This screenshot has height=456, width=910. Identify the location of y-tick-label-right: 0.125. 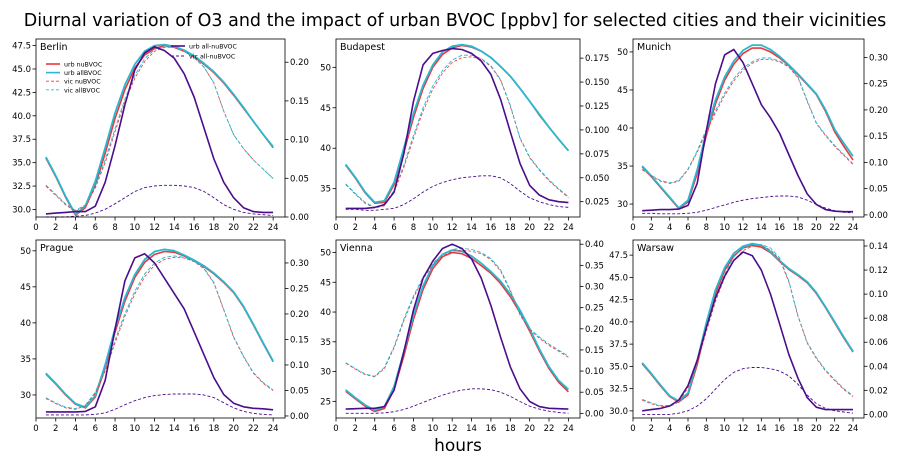
(597, 107).